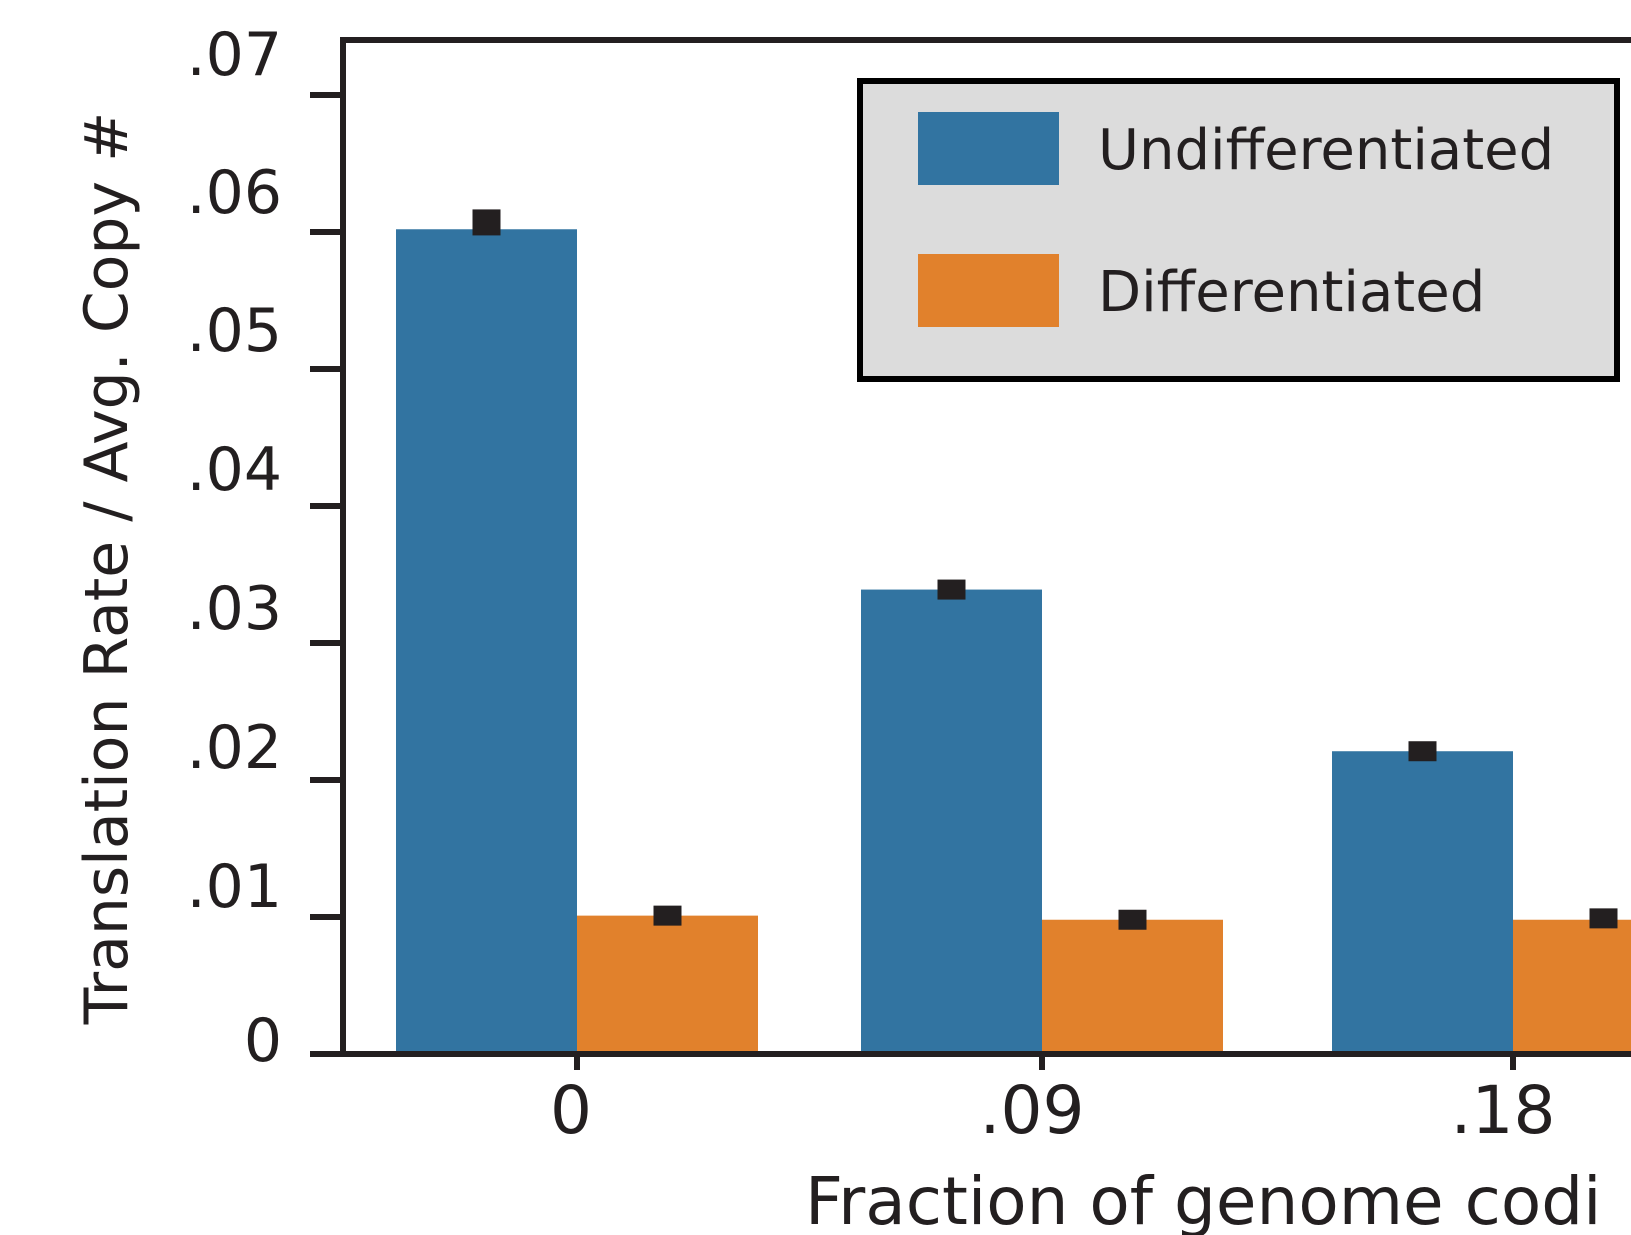 The width and height of the screenshot is (1631, 1235). Describe the element at coordinates (234, 748) in the screenshot. I see `y-tick-label: .02` at that location.